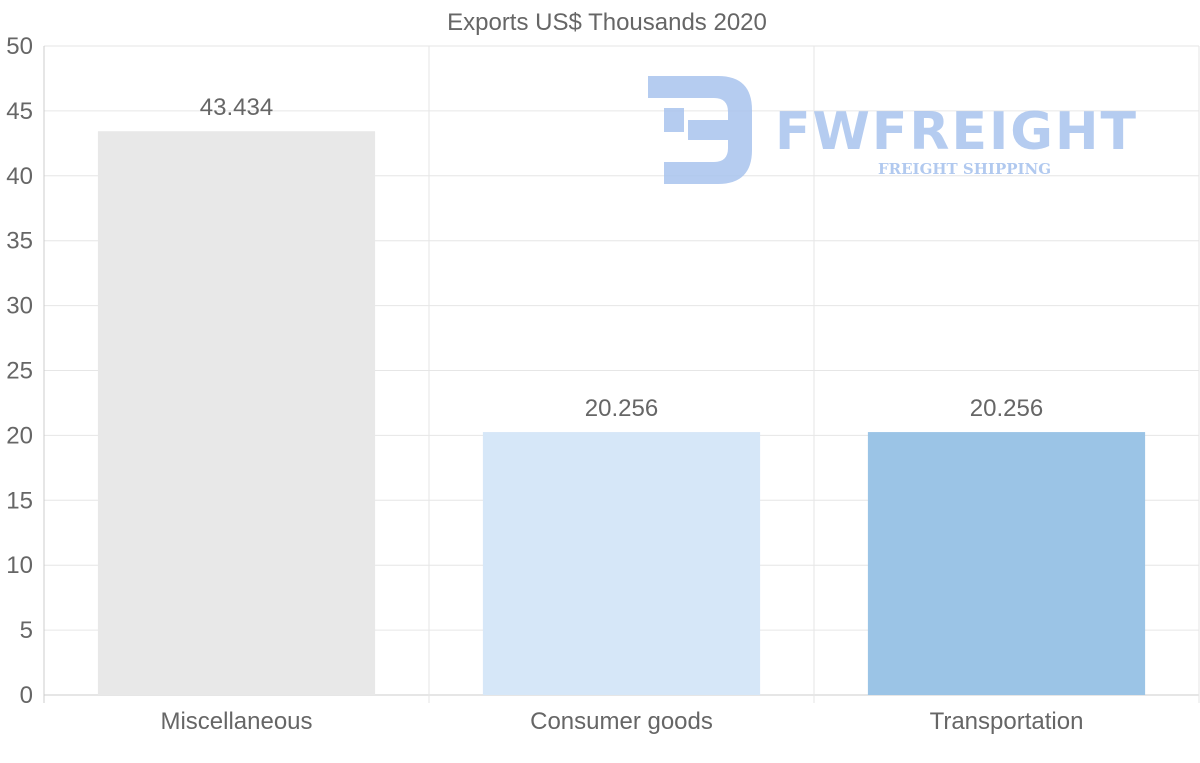 The image size is (1200, 763). What do you see at coordinates (621, 563) in the screenshot?
I see `bar-consumer-goods` at bounding box center [621, 563].